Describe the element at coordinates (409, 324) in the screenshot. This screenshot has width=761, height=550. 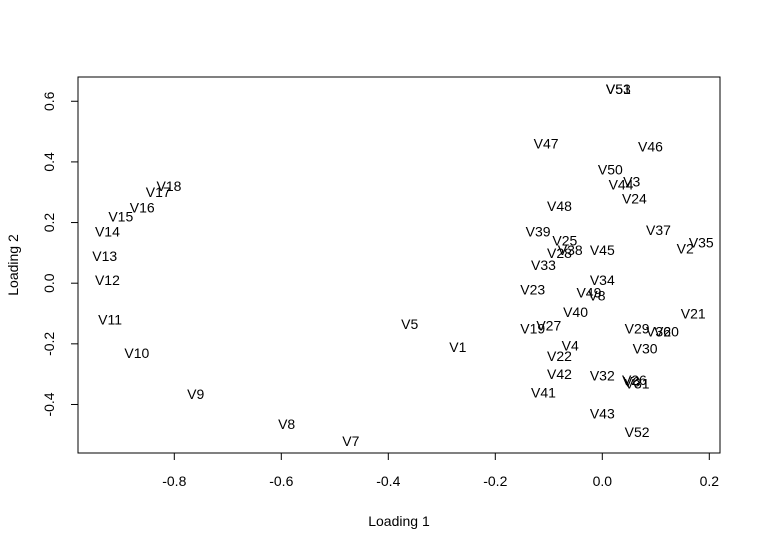
I see `point-label: V5` at that location.